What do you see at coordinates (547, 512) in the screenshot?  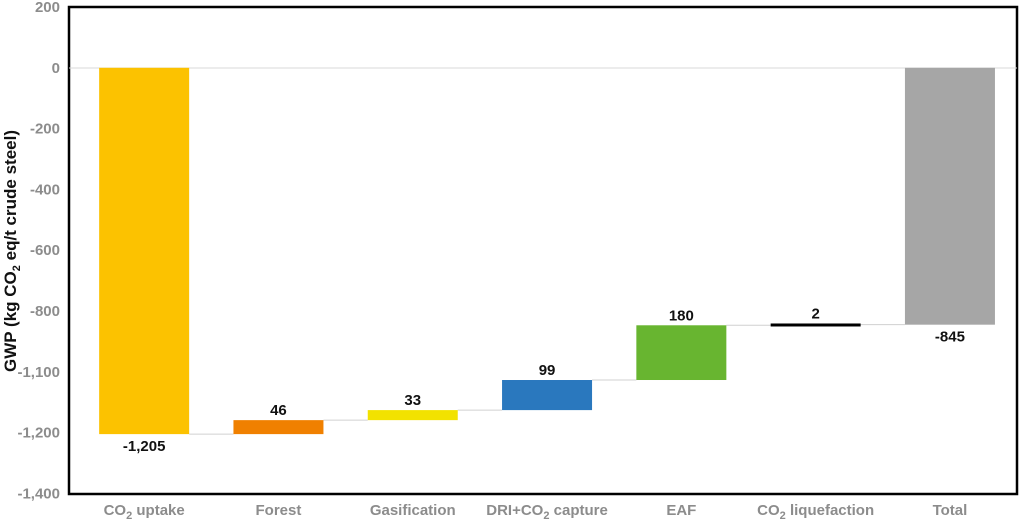 I see `x-category-label: DRI+CO2 capture` at bounding box center [547, 512].